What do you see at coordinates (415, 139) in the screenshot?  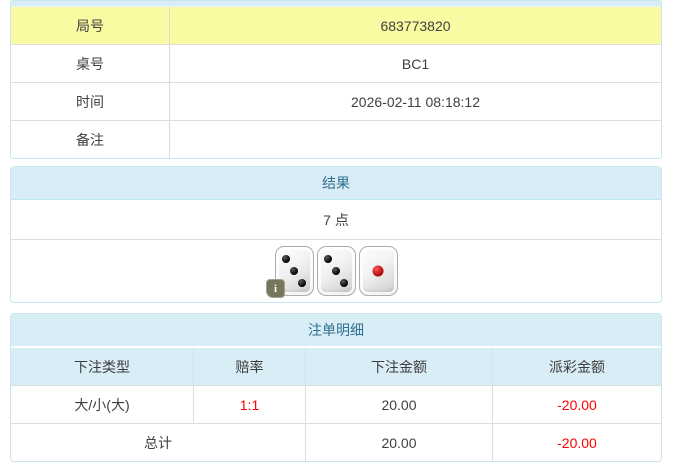 I see `remark-value` at bounding box center [415, 139].